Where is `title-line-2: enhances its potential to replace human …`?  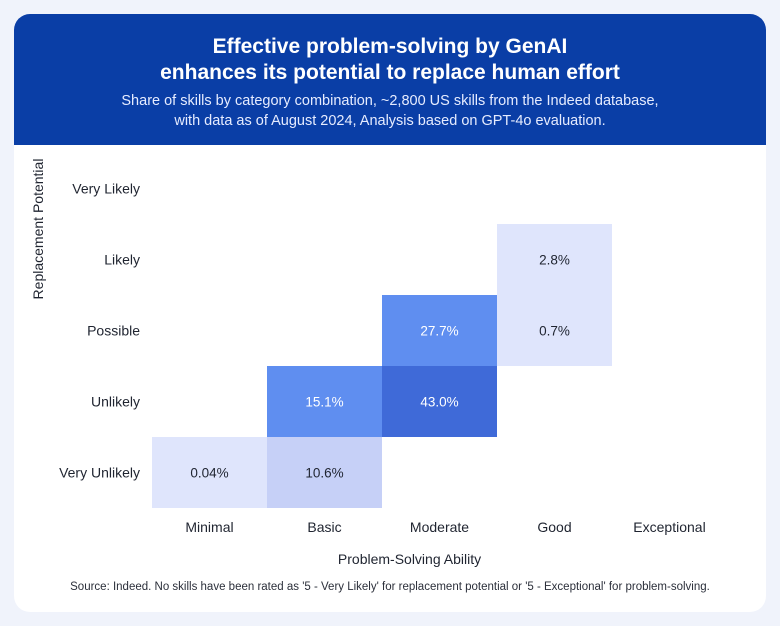 title-line-2: enhances its potential to replace human … is located at coordinates (390, 72).